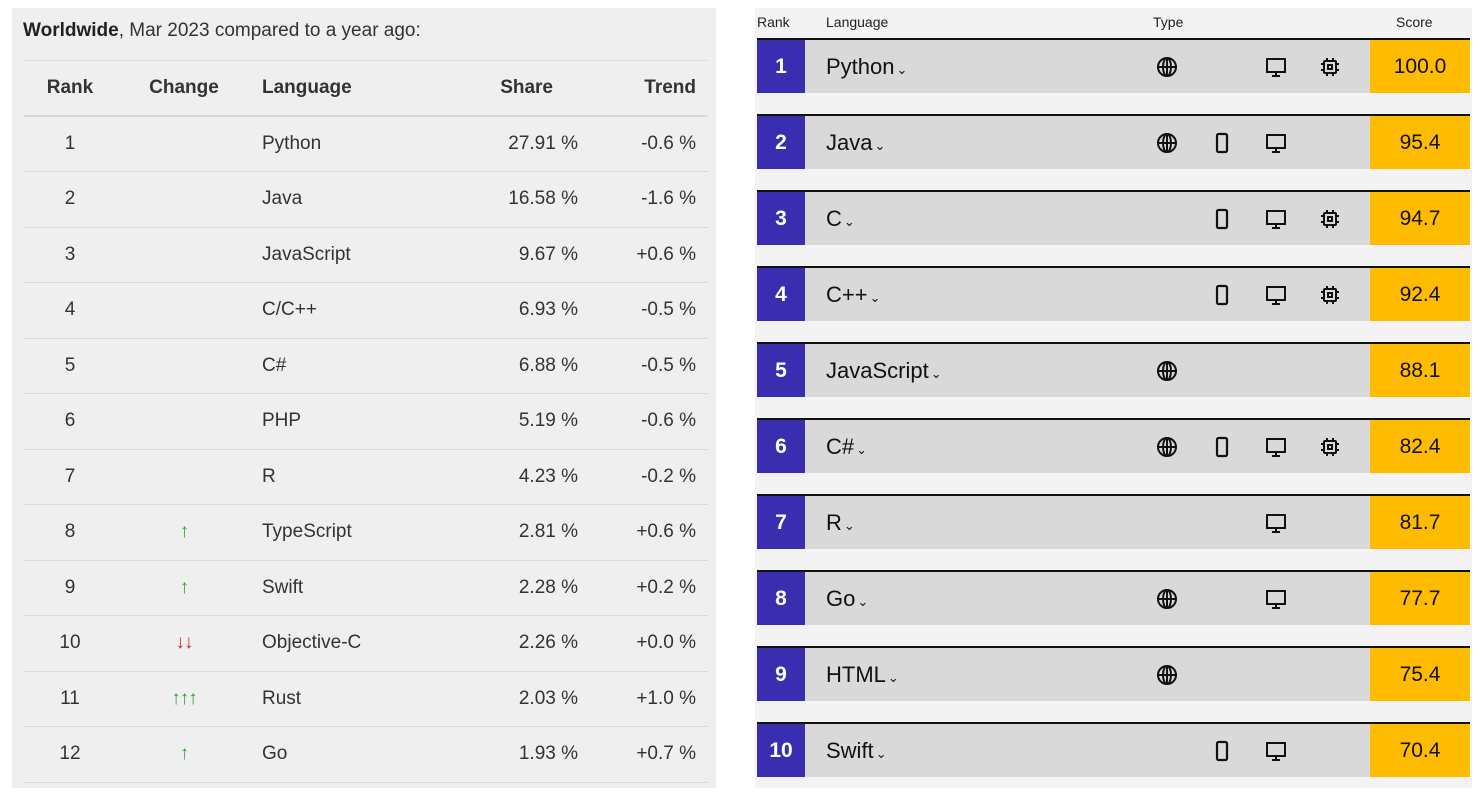 This screenshot has width=1480, height=800. What do you see at coordinates (781, 446) in the screenshot?
I see `rank-badge: 6` at bounding box center [781, 446].